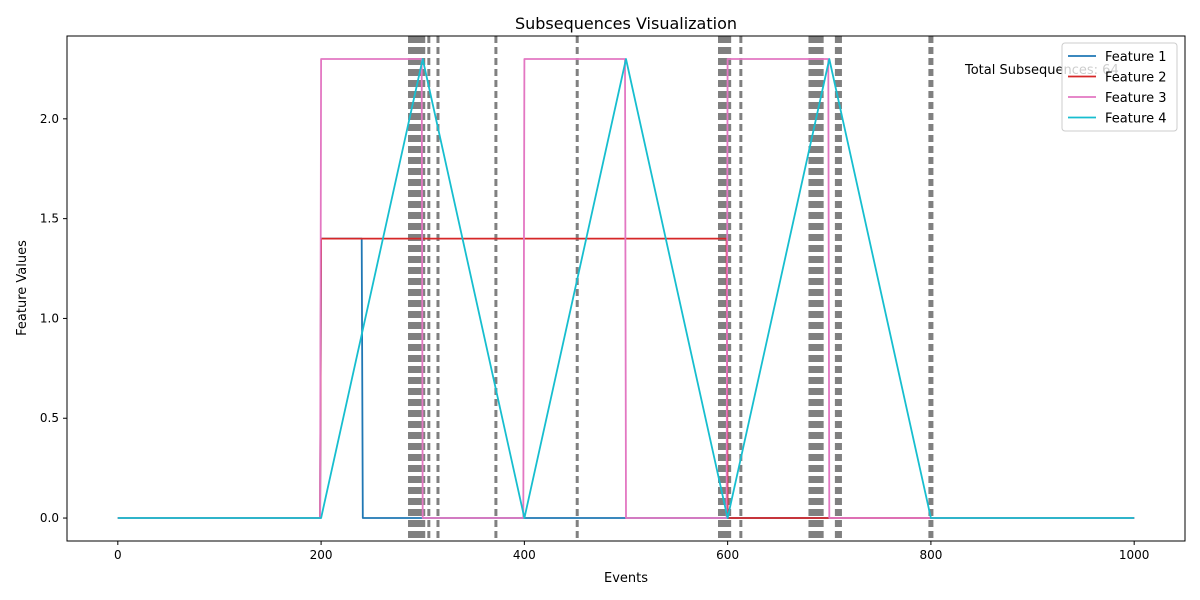 The height and width of the screenshot is (600, 1200). Describe the element at coordinates (1136, 98) in the screenshot. I see `legend-label-feature-3: Feature 3` at that location.